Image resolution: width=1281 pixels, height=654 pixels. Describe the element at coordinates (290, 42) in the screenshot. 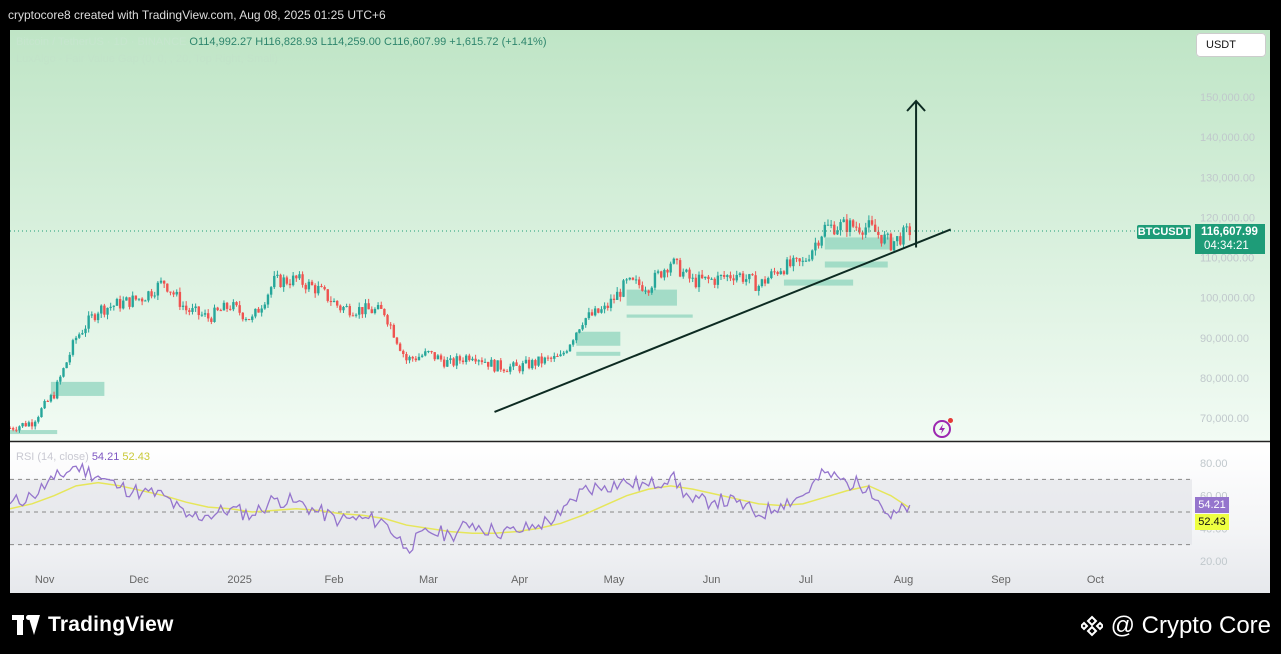

I see `high-value: 116,828.93` at that location.